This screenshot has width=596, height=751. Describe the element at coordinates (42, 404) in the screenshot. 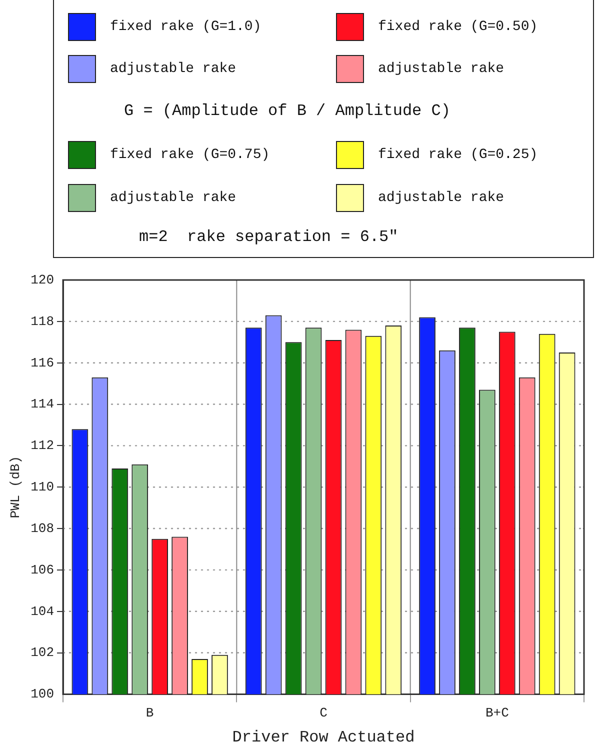

I see `y-tick-label: 114` at that location.